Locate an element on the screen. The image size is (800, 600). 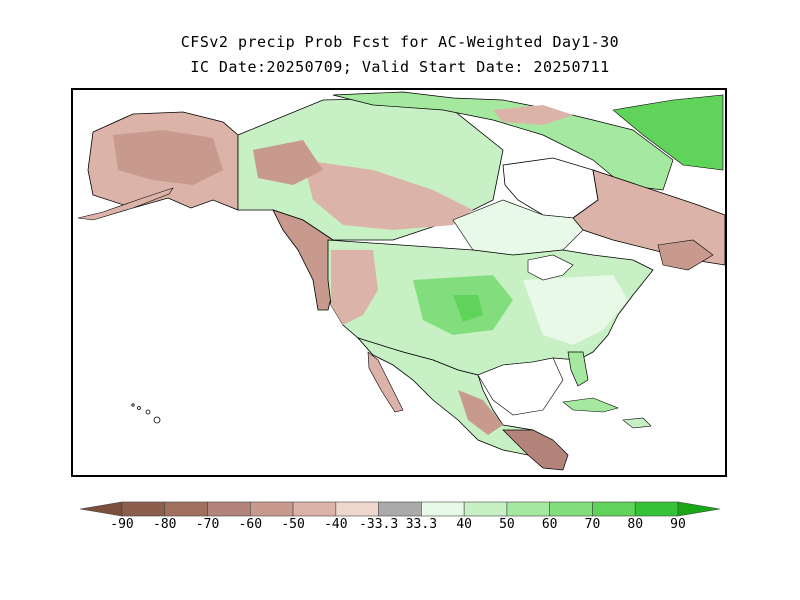
colorbar-tick-label: -60 is located at coordinates (250, 524).